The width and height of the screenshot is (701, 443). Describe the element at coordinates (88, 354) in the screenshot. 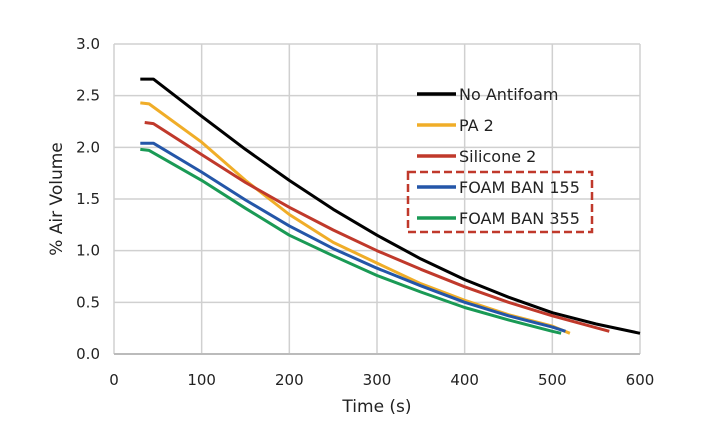

I see `y-tick-label: 0.0` at that location.